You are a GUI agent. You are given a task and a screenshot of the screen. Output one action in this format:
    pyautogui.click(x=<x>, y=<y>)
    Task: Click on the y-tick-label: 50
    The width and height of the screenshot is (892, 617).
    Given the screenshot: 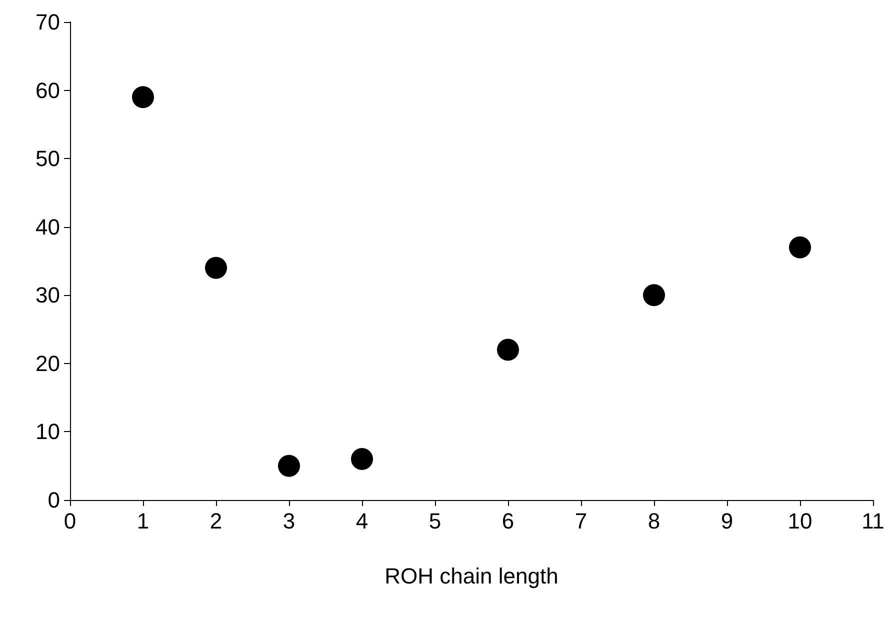 What is the action you would take?
    pyautogui.click(x=48, y=159)
    